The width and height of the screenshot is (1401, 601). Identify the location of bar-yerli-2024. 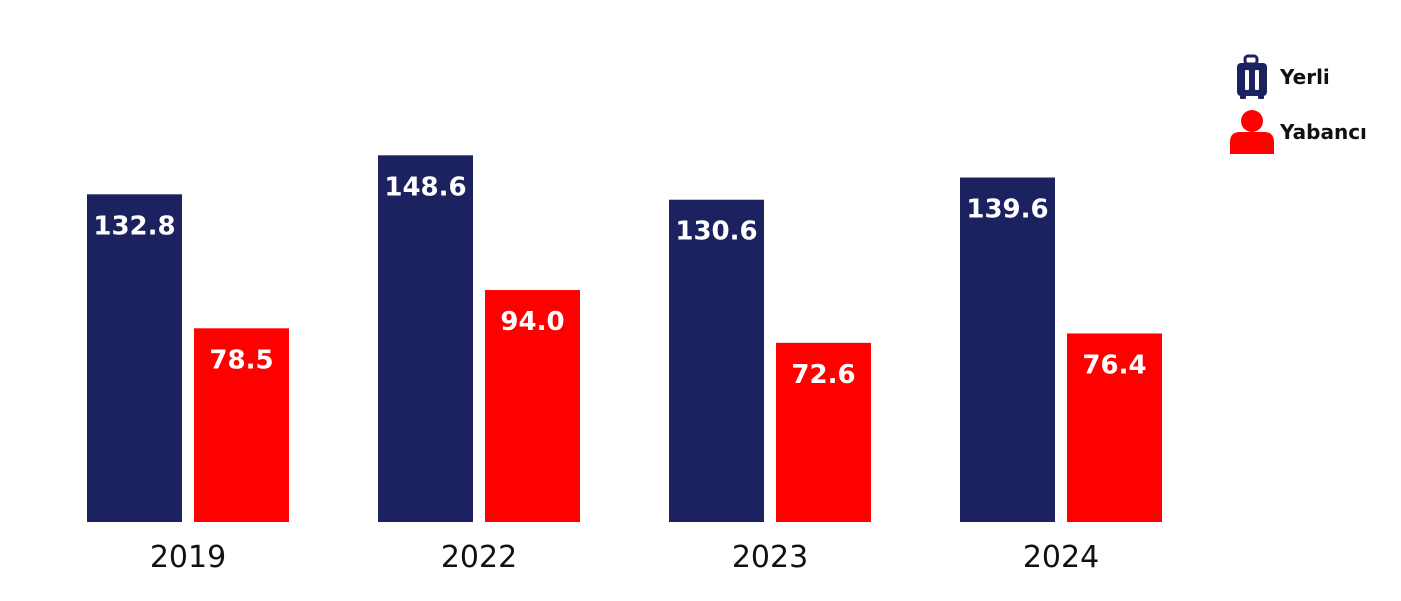
(1007, 349).